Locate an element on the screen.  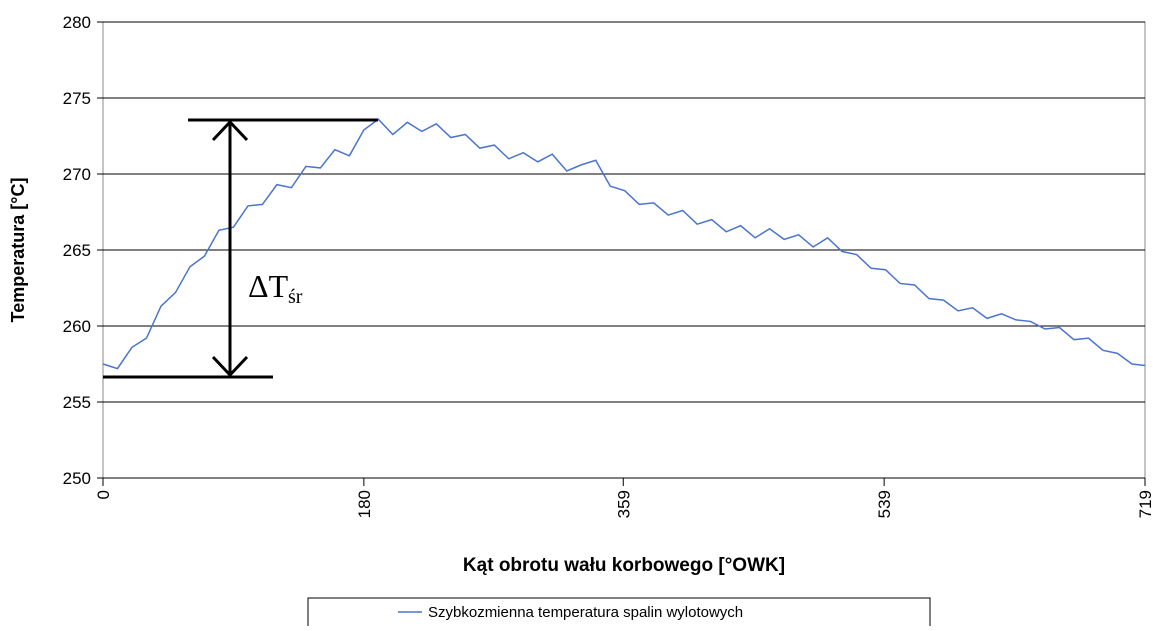
y-axis-label: Temperatura [°C] is located at coordinates (18, 250).